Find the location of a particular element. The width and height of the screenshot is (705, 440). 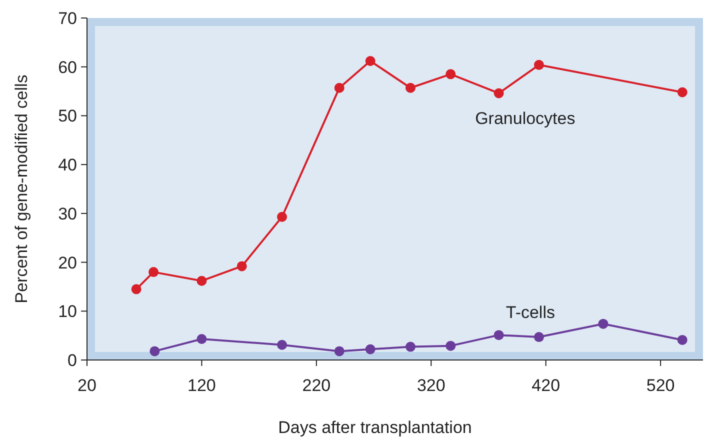

y-tick-label: 0 is located at coordinates (72, 360).